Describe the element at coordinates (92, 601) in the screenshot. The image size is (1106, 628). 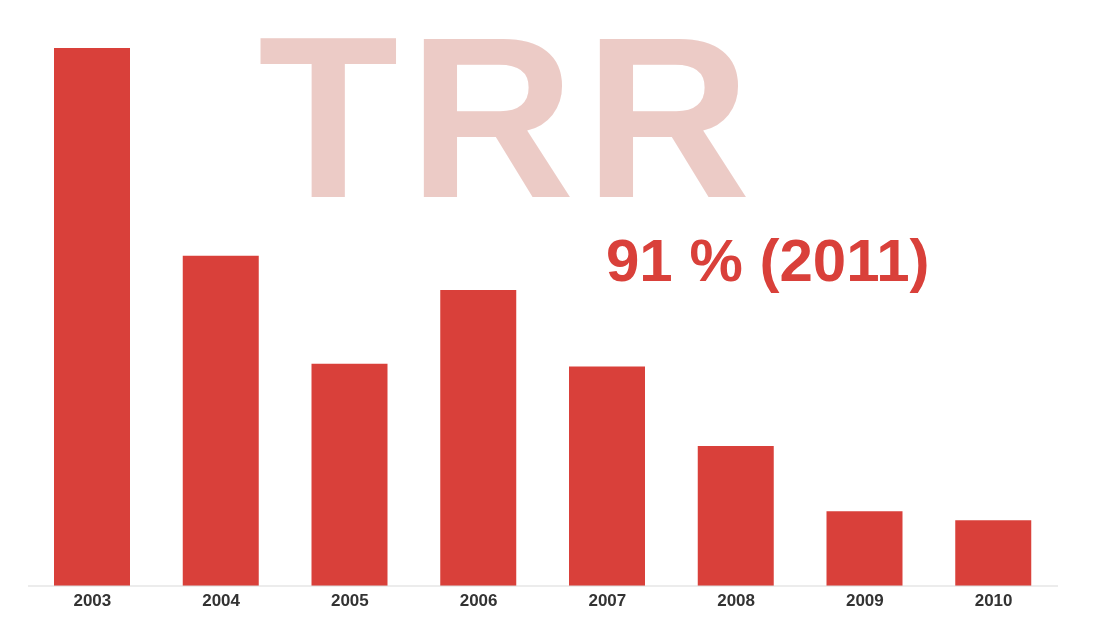
I see `x-tick-label: 2003` at that location.